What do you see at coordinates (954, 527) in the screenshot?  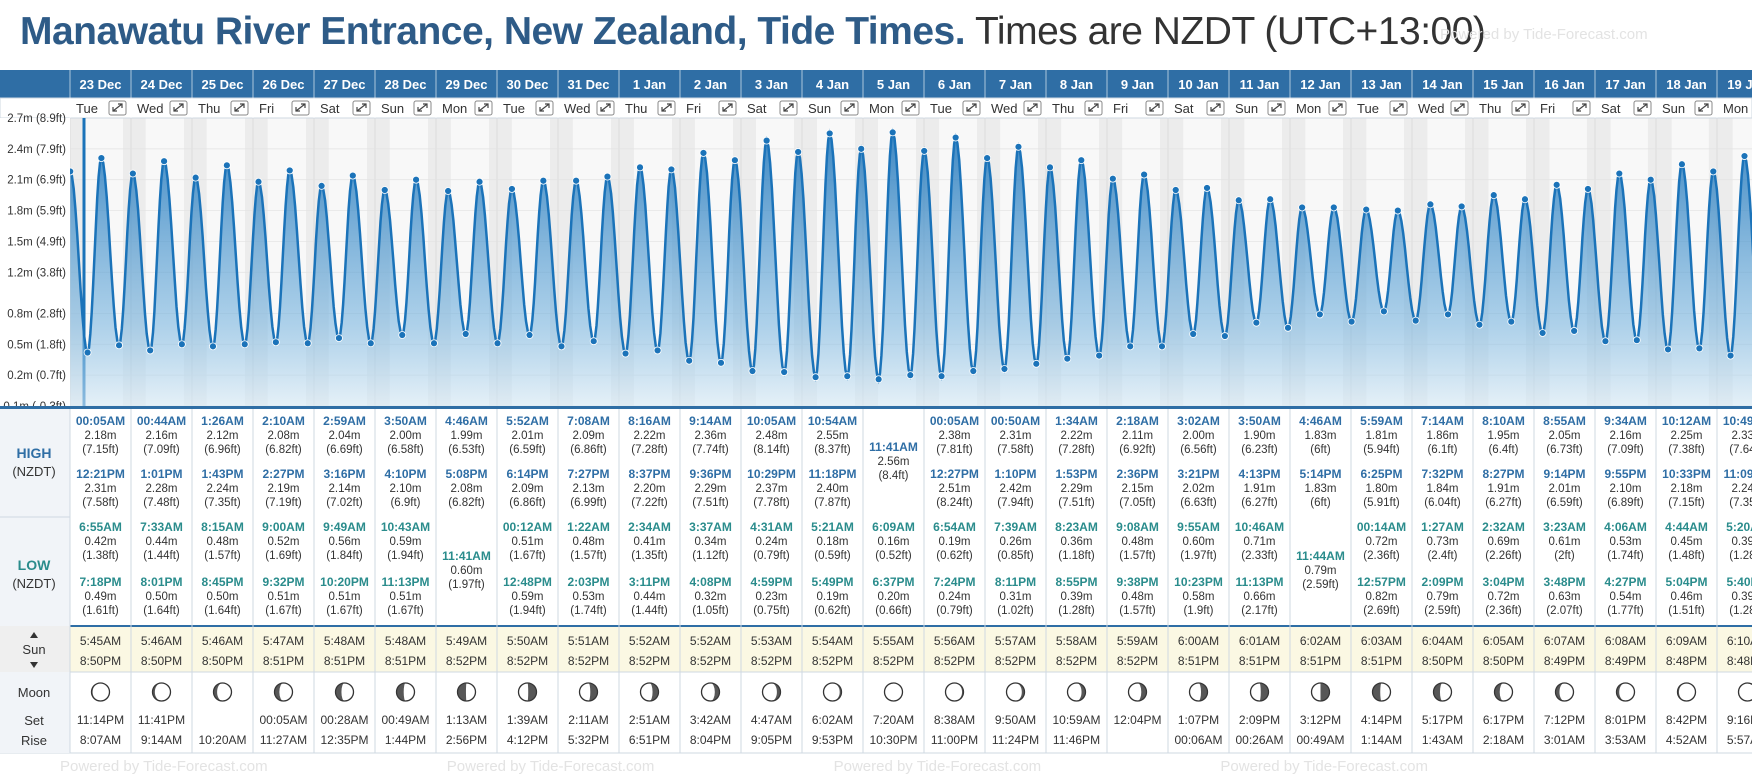 I see `low-tide-time: 6:54AM` at bounding box center [954, 527].